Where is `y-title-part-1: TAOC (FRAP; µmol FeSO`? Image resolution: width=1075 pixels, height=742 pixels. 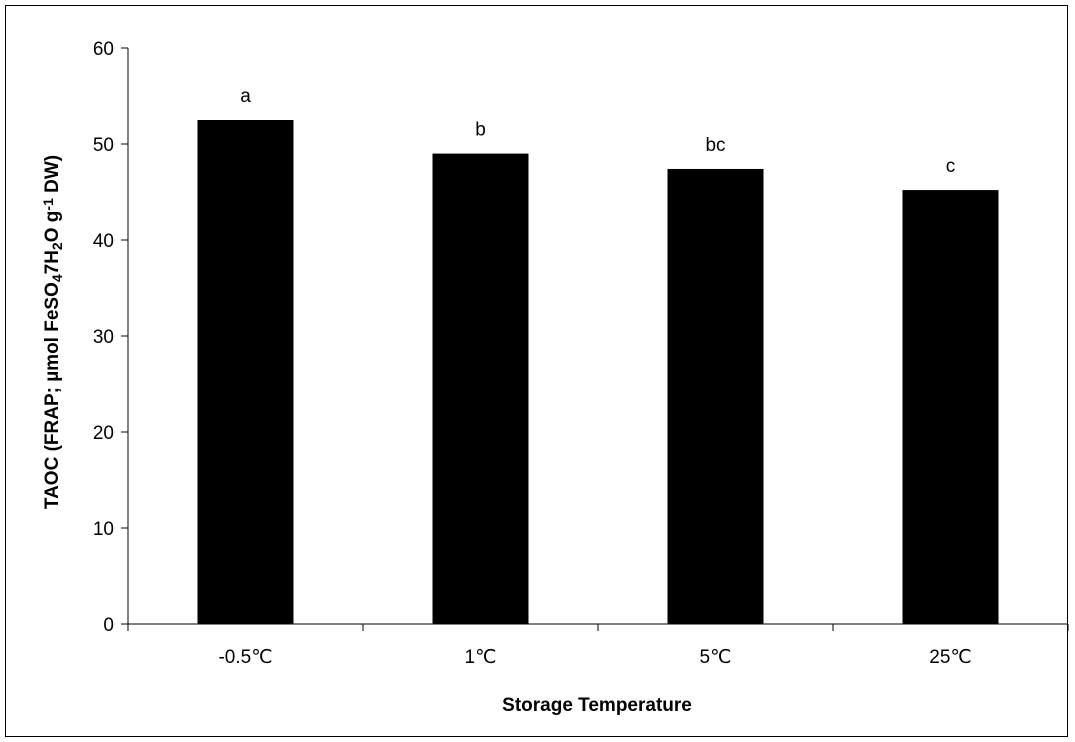
y-title-part-1: TAOC (FRAP; µmol FeSO is located at coordinates (52, 395).